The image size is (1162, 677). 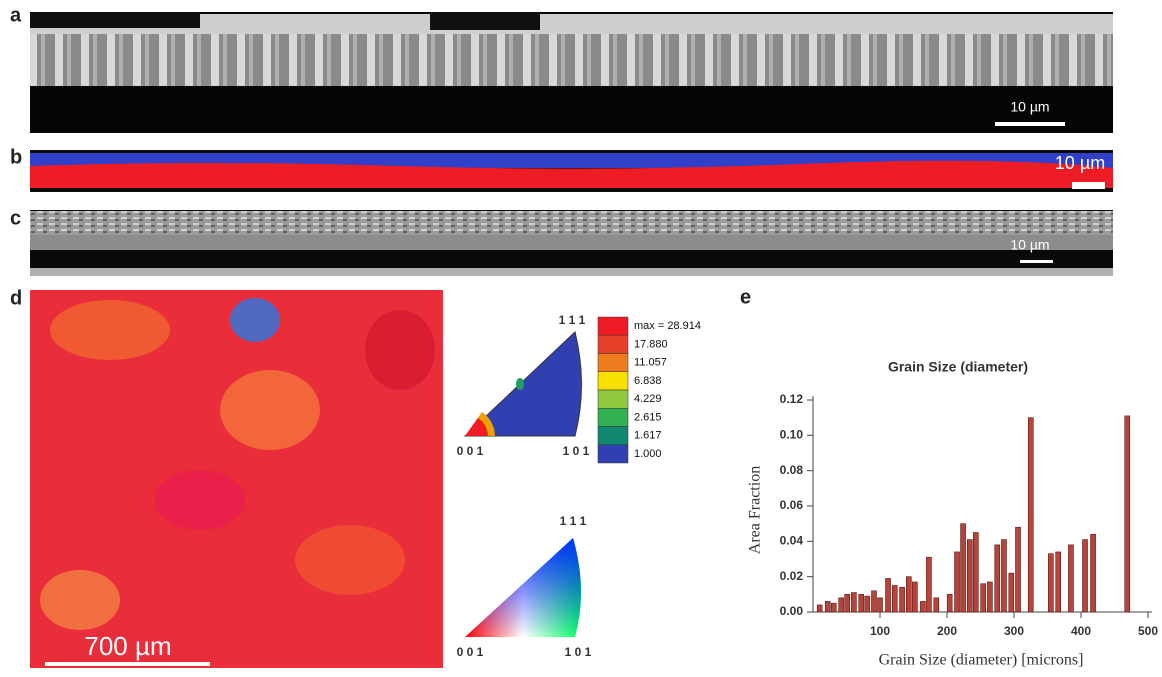 What do you see at coordinates (571, 60) in the screenshot?
I see `columns` at bounding box center [571, 60].